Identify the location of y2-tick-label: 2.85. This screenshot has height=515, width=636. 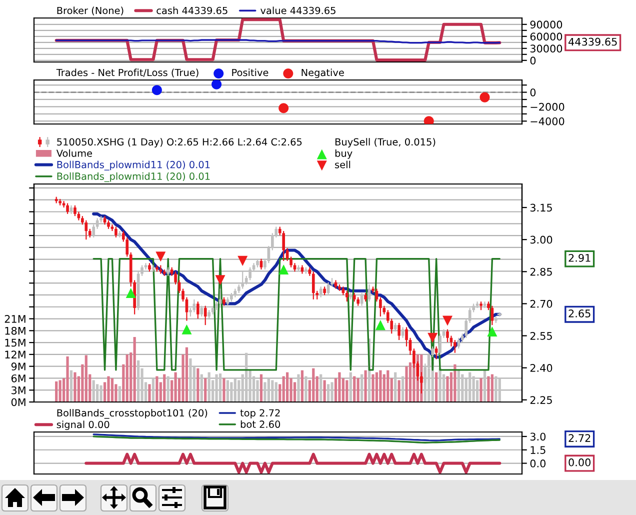
(541, 272).